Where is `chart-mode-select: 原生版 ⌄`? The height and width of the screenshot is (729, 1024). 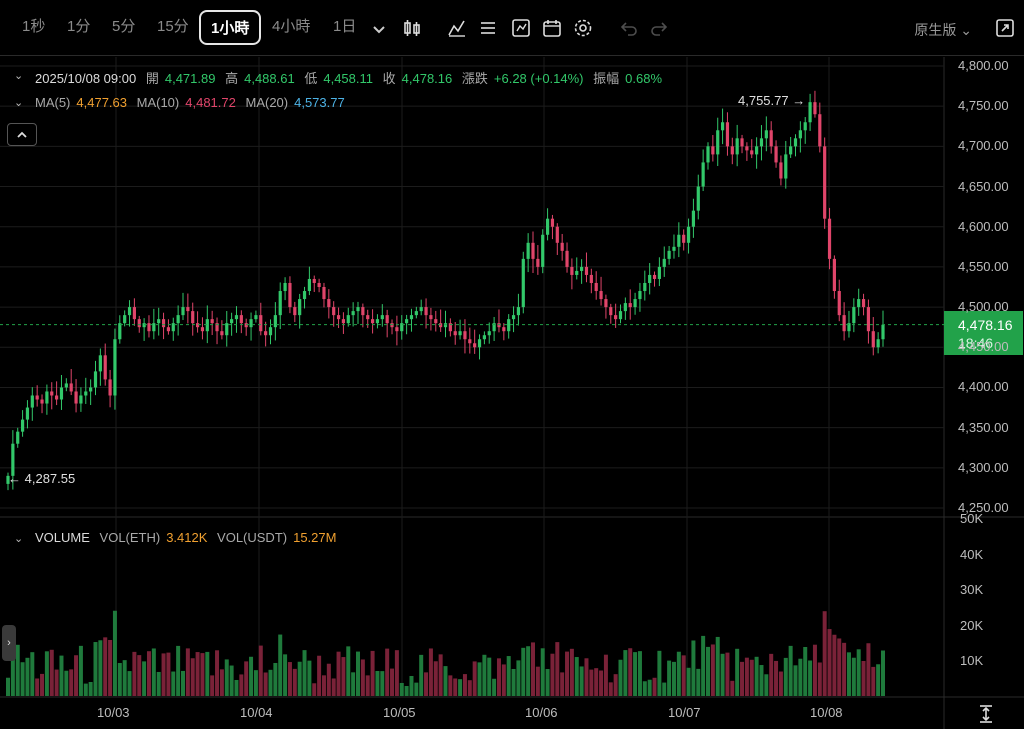
chart-mode-select: 原生版 ⌄ is located at coordinates (943, 30).